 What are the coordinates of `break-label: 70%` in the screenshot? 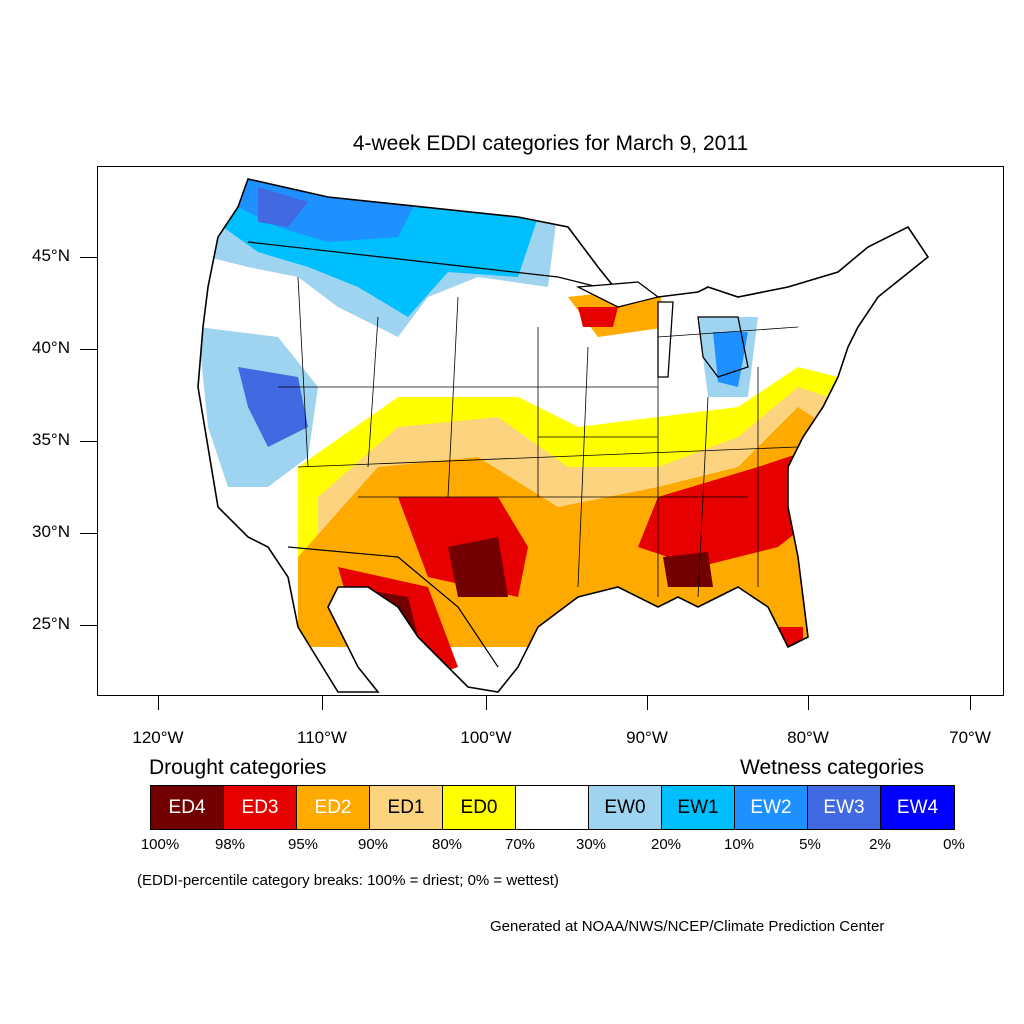 It's located at (520, 844).